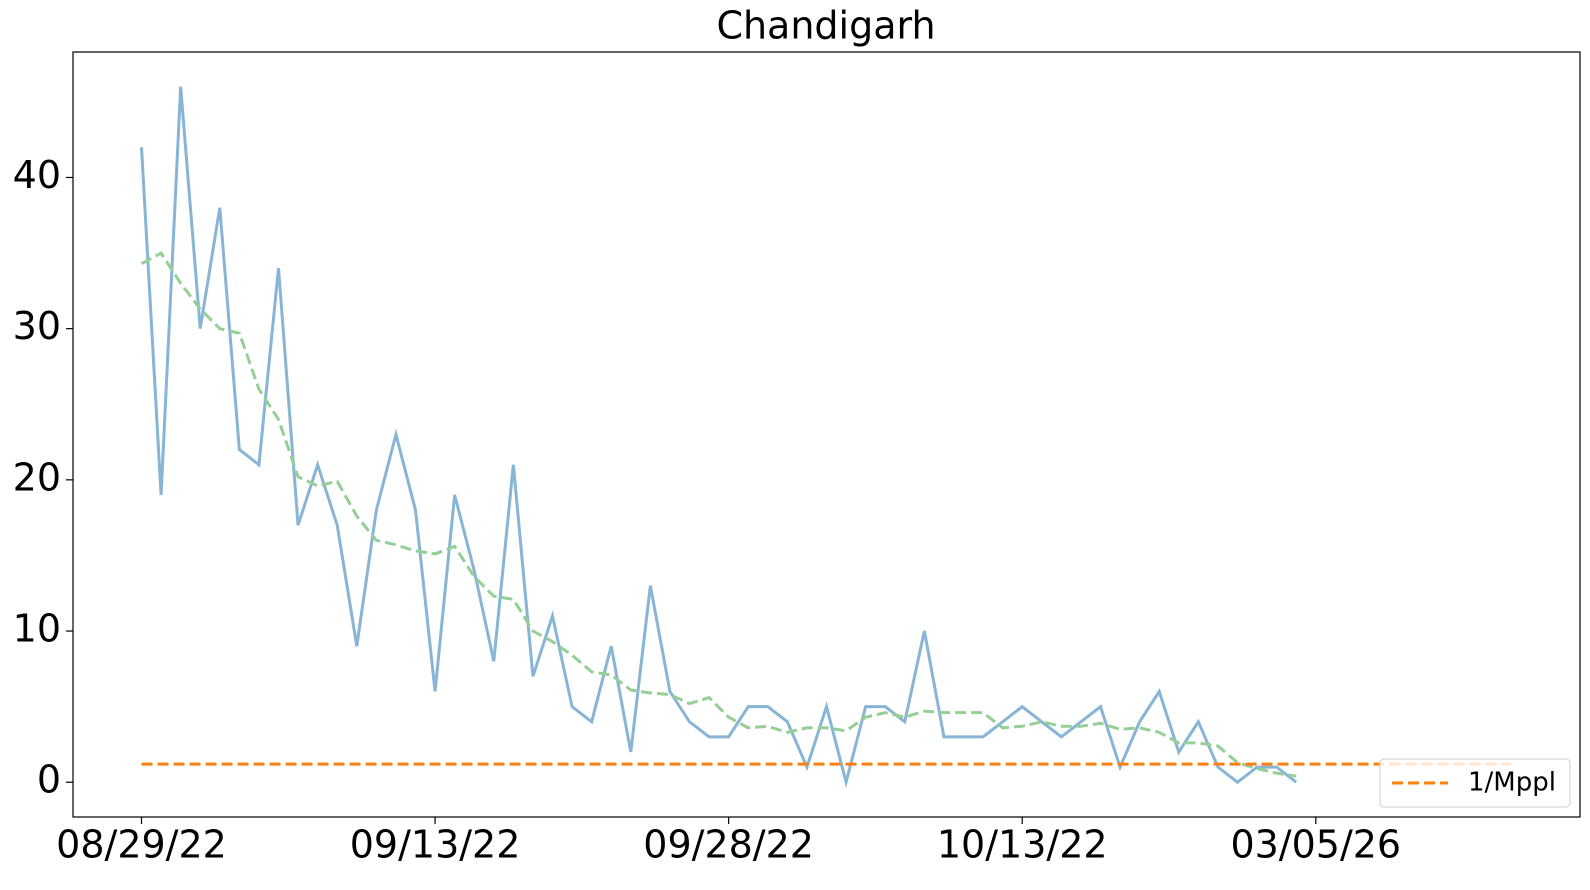 Image resolution: width=1590 pixels, height=890 pixels. Describe the element at coordinates (1315, 845) in the screenshot. I see `x-tick-label: 03/05/26` at that location.